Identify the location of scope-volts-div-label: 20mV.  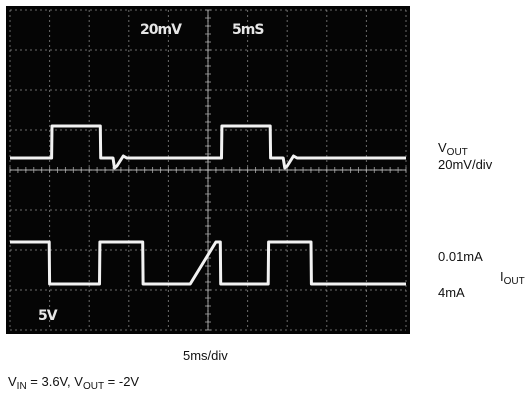
(161, 30).